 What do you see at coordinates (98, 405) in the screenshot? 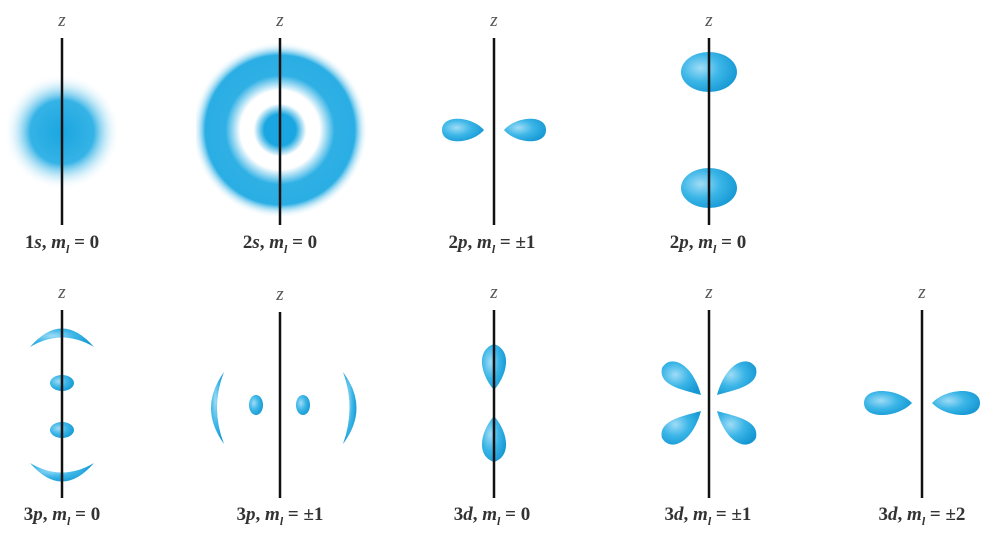
I see `orbital-panel-3p-m0: z 3p, ml = 0` at bounding box center [98, 405].